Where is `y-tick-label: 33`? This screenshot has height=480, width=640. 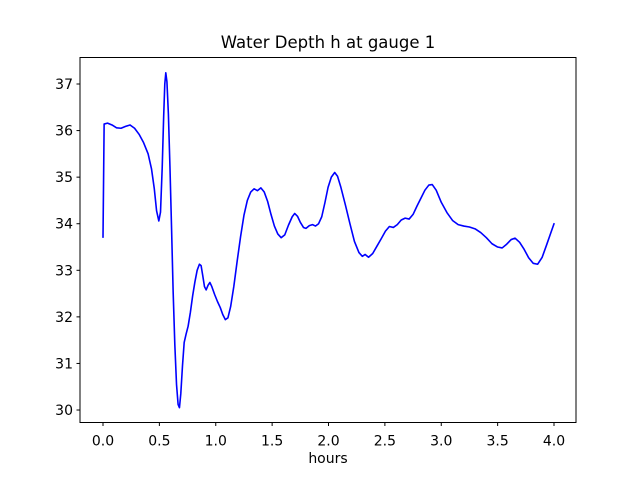
y-tick-label: 33 is located at coordinates (64, 271).